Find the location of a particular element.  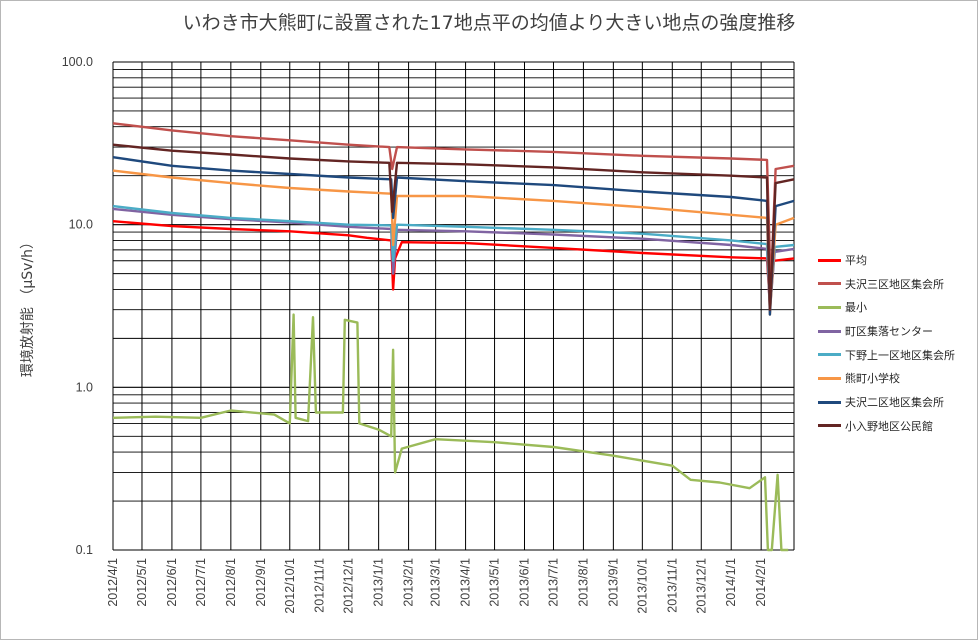

x-tick-label: 2012/5/1 is located at coordinates (142, 582).